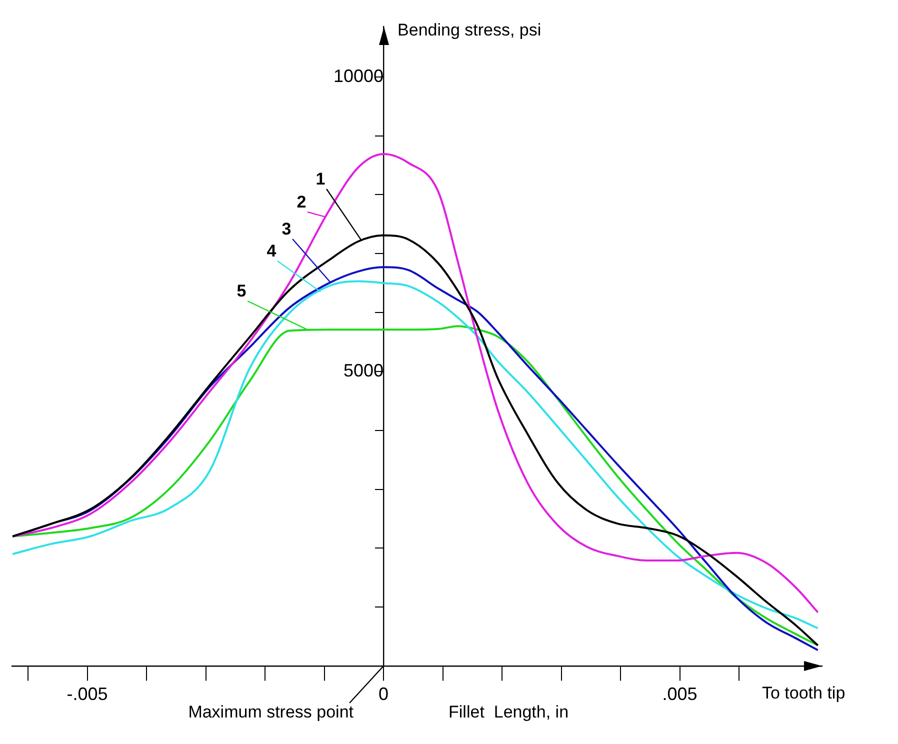 Image resolution: width=898 pixels, height=744 pixels. What do you see at coordinates (508, 712) in the screenshot?
I see `x-axis-title: Fillet Length, in` at bounding box center [508, 712].